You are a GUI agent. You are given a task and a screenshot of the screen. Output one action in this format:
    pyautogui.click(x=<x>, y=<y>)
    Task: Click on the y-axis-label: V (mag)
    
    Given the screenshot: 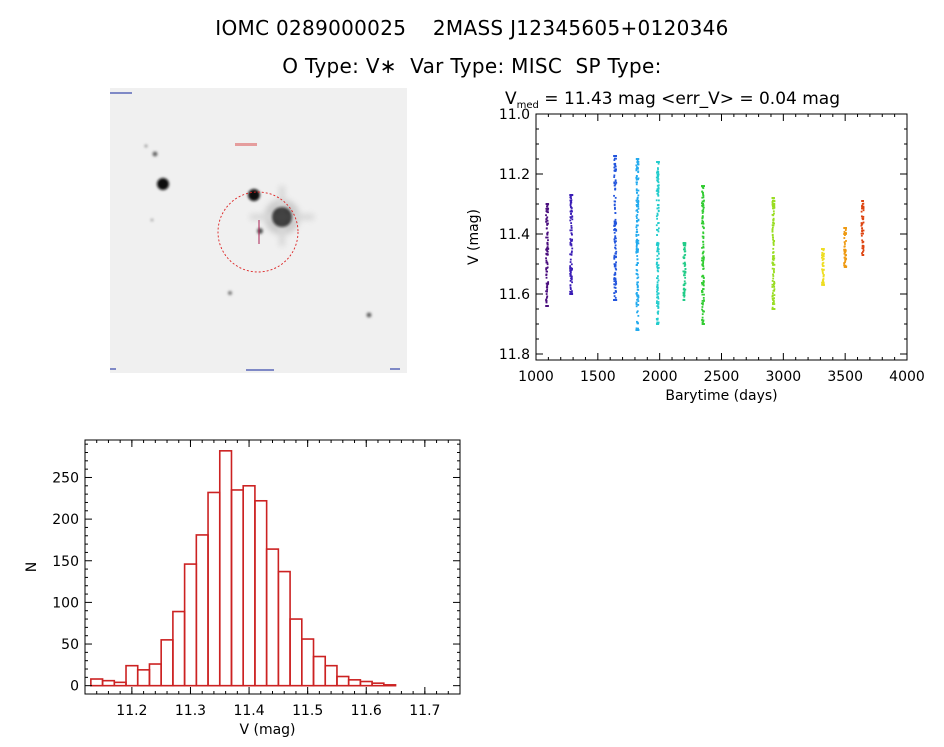 What is the action you would take?
    pyautogui.click(x=474, y=237)
    